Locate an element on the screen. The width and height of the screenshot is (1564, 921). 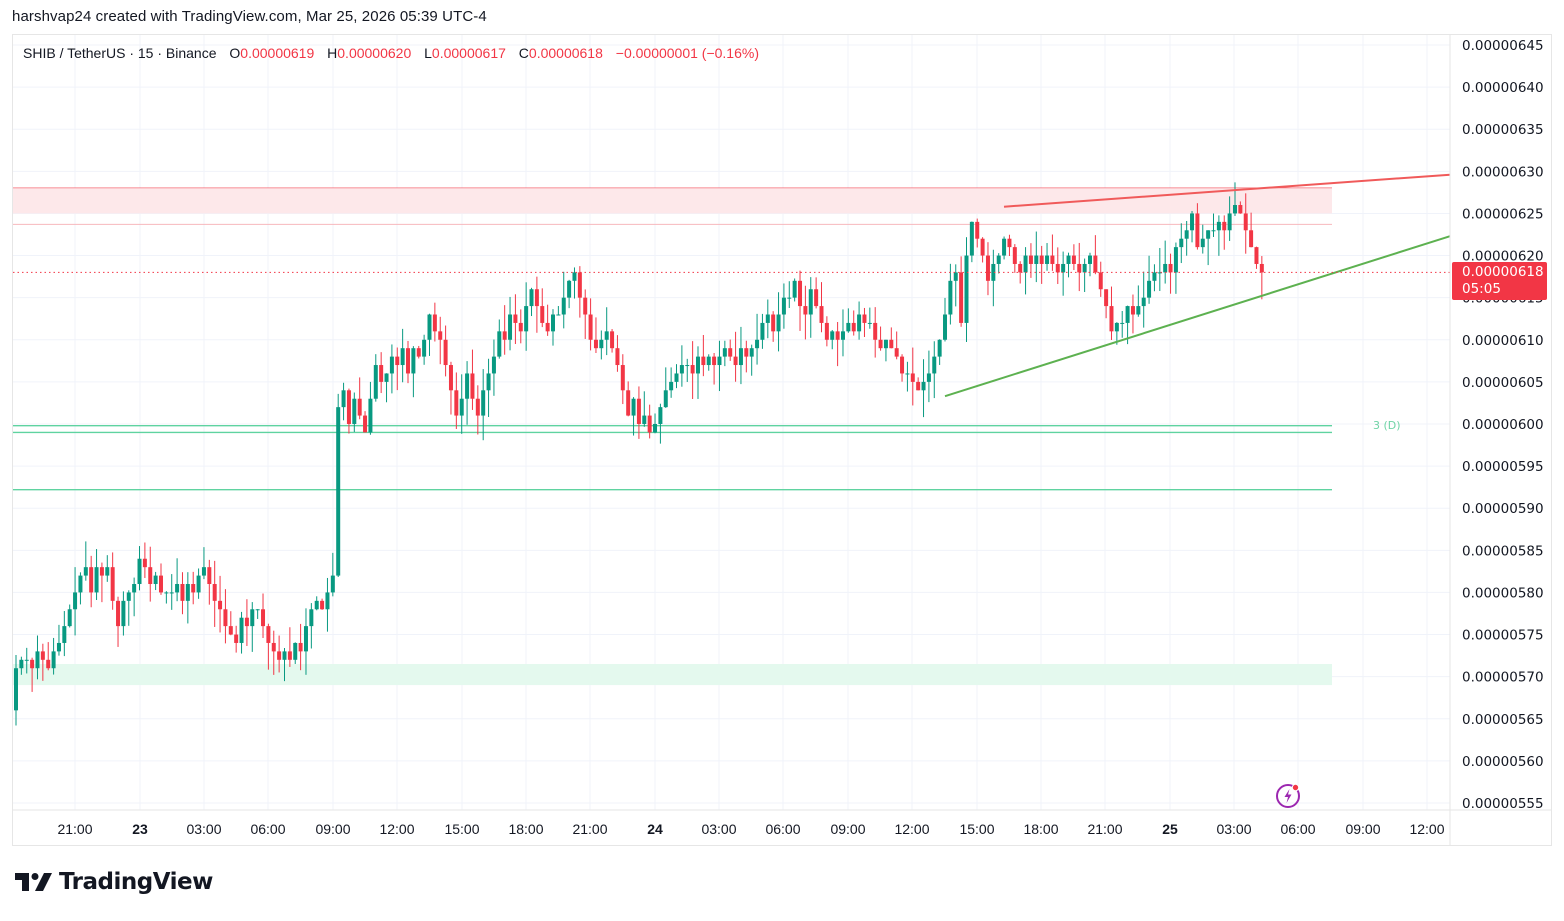
price-tick-label: 0.00000560 is located at coordinates (1503, 762).